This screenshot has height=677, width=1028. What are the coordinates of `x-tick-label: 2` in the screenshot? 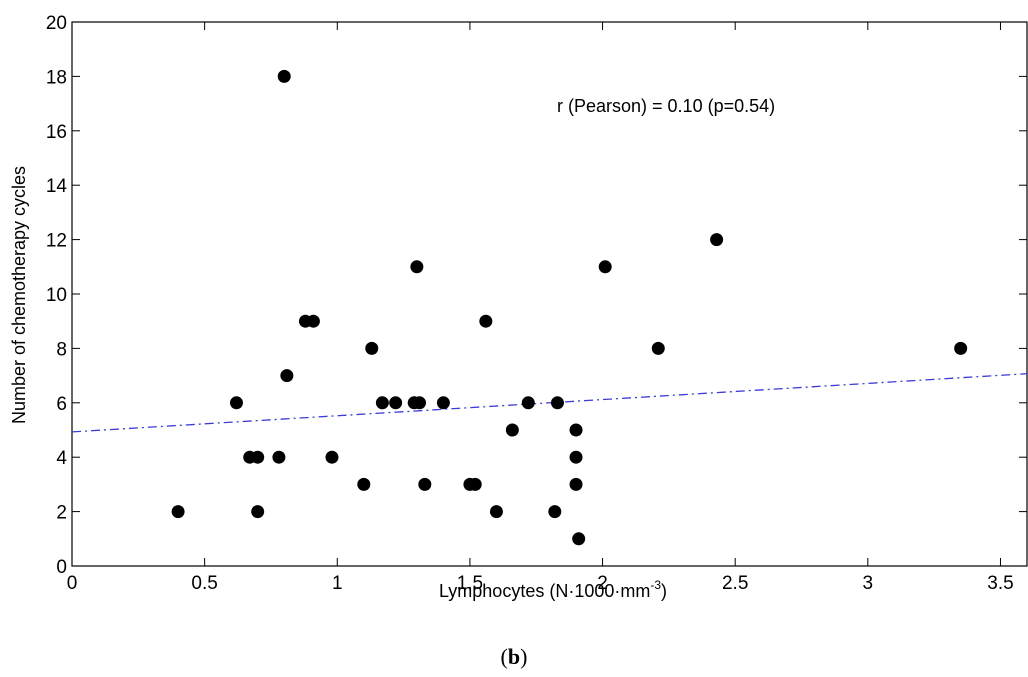 It's located at (602, 583).